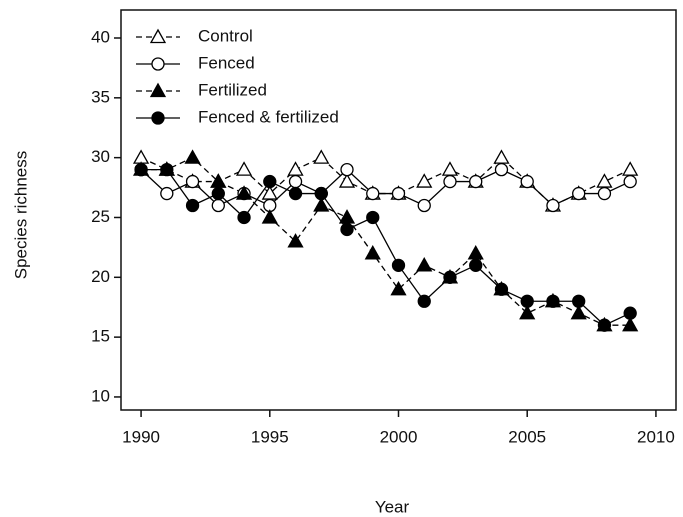 The image size is (683, 517). I want to click on legend-label: Fenced, so click(226, 62).